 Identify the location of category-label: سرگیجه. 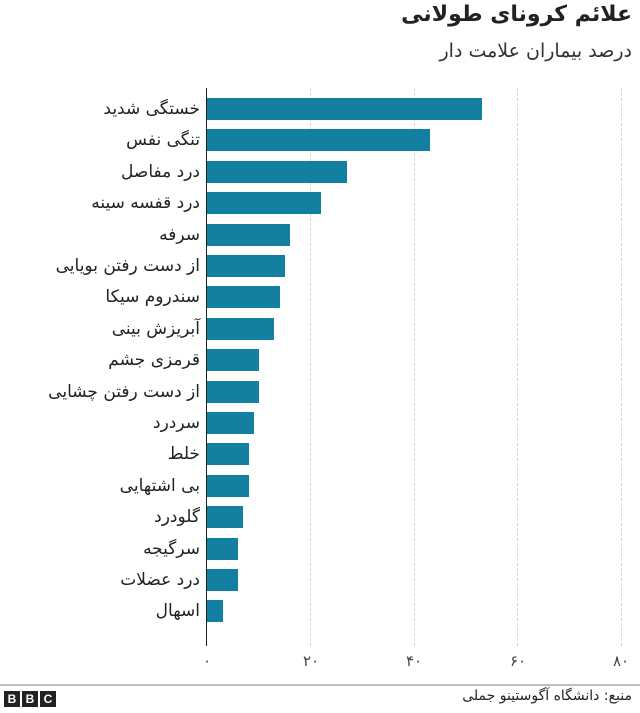
(171, 549).